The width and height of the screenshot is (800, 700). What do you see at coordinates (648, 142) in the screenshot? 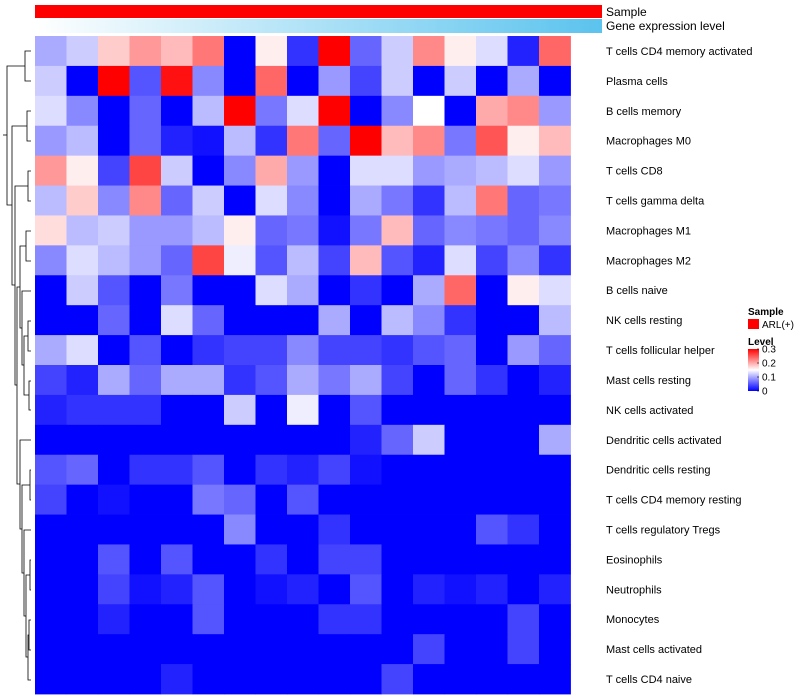
I see `row-label: Macrophages M0` at bounding box center [648, 142].